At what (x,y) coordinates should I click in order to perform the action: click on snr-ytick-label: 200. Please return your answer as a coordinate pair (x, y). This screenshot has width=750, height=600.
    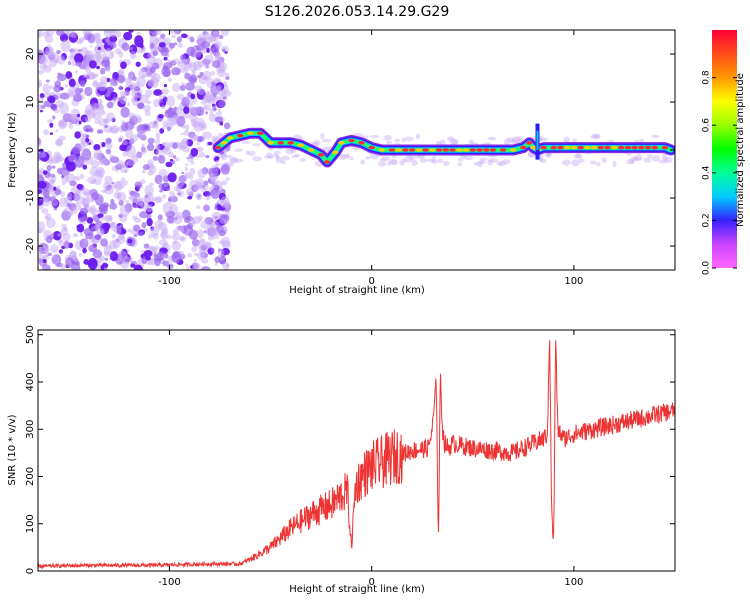
    Looking at the image, I should click on (30, 476).